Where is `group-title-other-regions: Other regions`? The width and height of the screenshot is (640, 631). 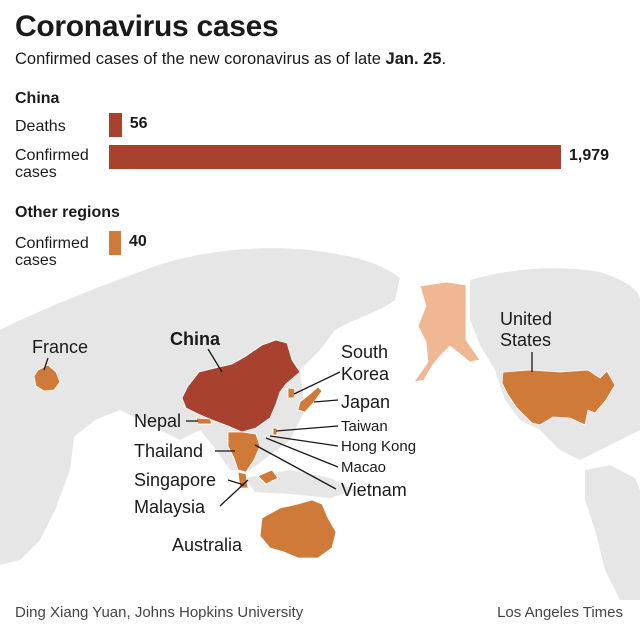
group-title-other-regions: Other regions is located at coordinates (67, 212).